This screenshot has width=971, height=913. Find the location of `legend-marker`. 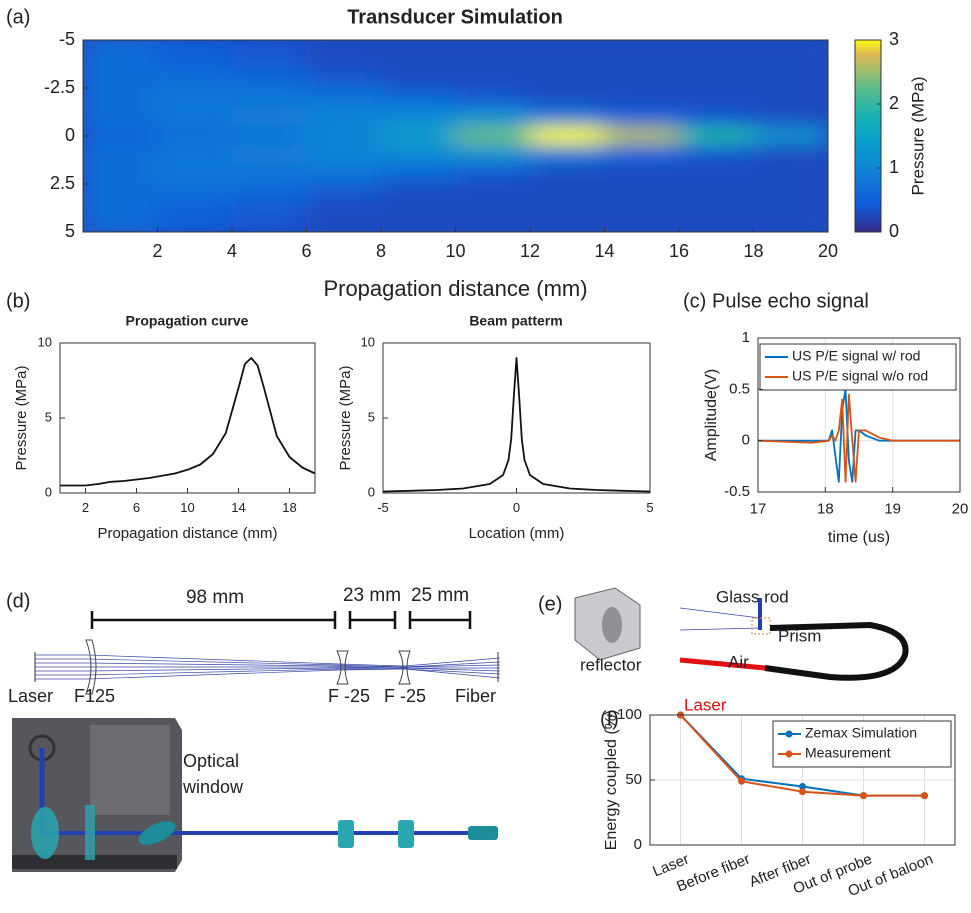

legend-marker is located at coordinates (789, 734).